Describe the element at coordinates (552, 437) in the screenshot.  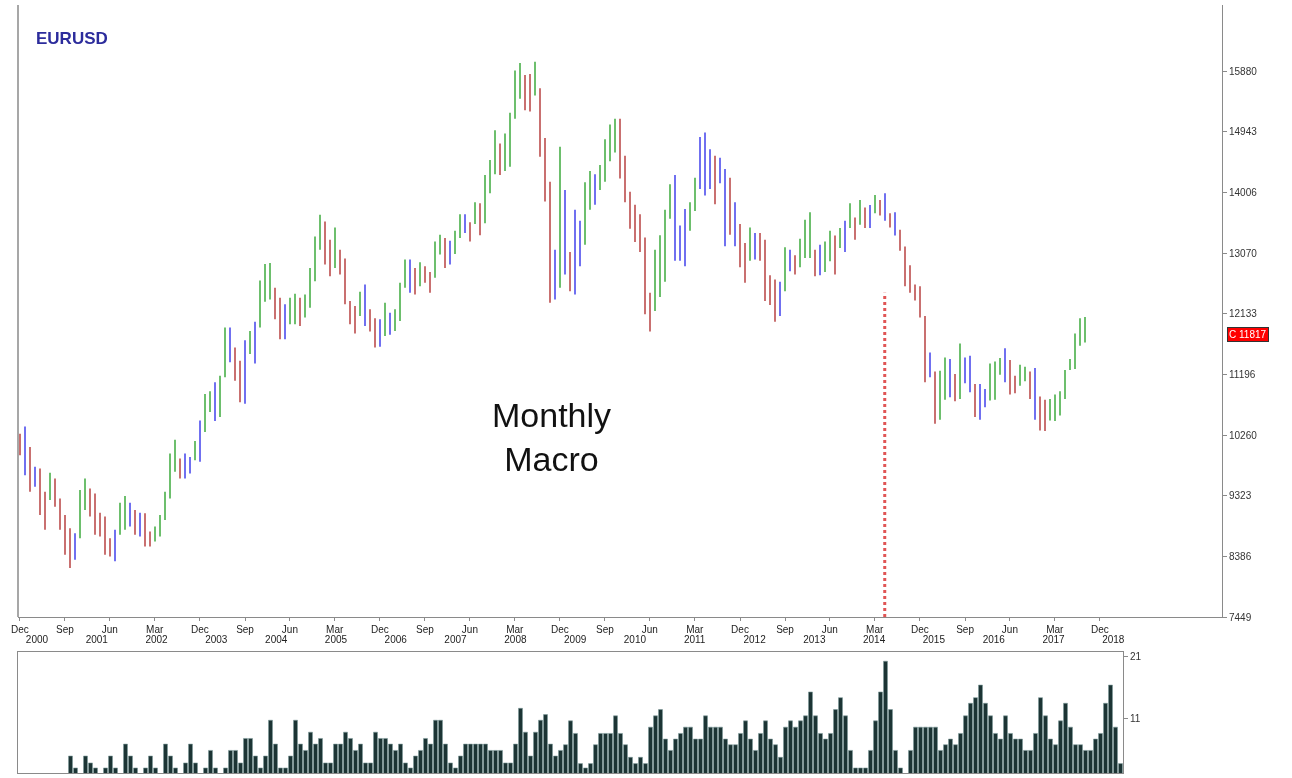
I see `annotation: Monthly Macro` at that location.